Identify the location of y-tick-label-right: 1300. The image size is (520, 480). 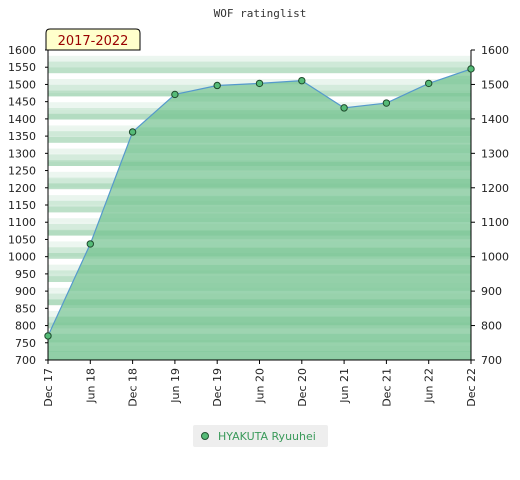
(495, 153).